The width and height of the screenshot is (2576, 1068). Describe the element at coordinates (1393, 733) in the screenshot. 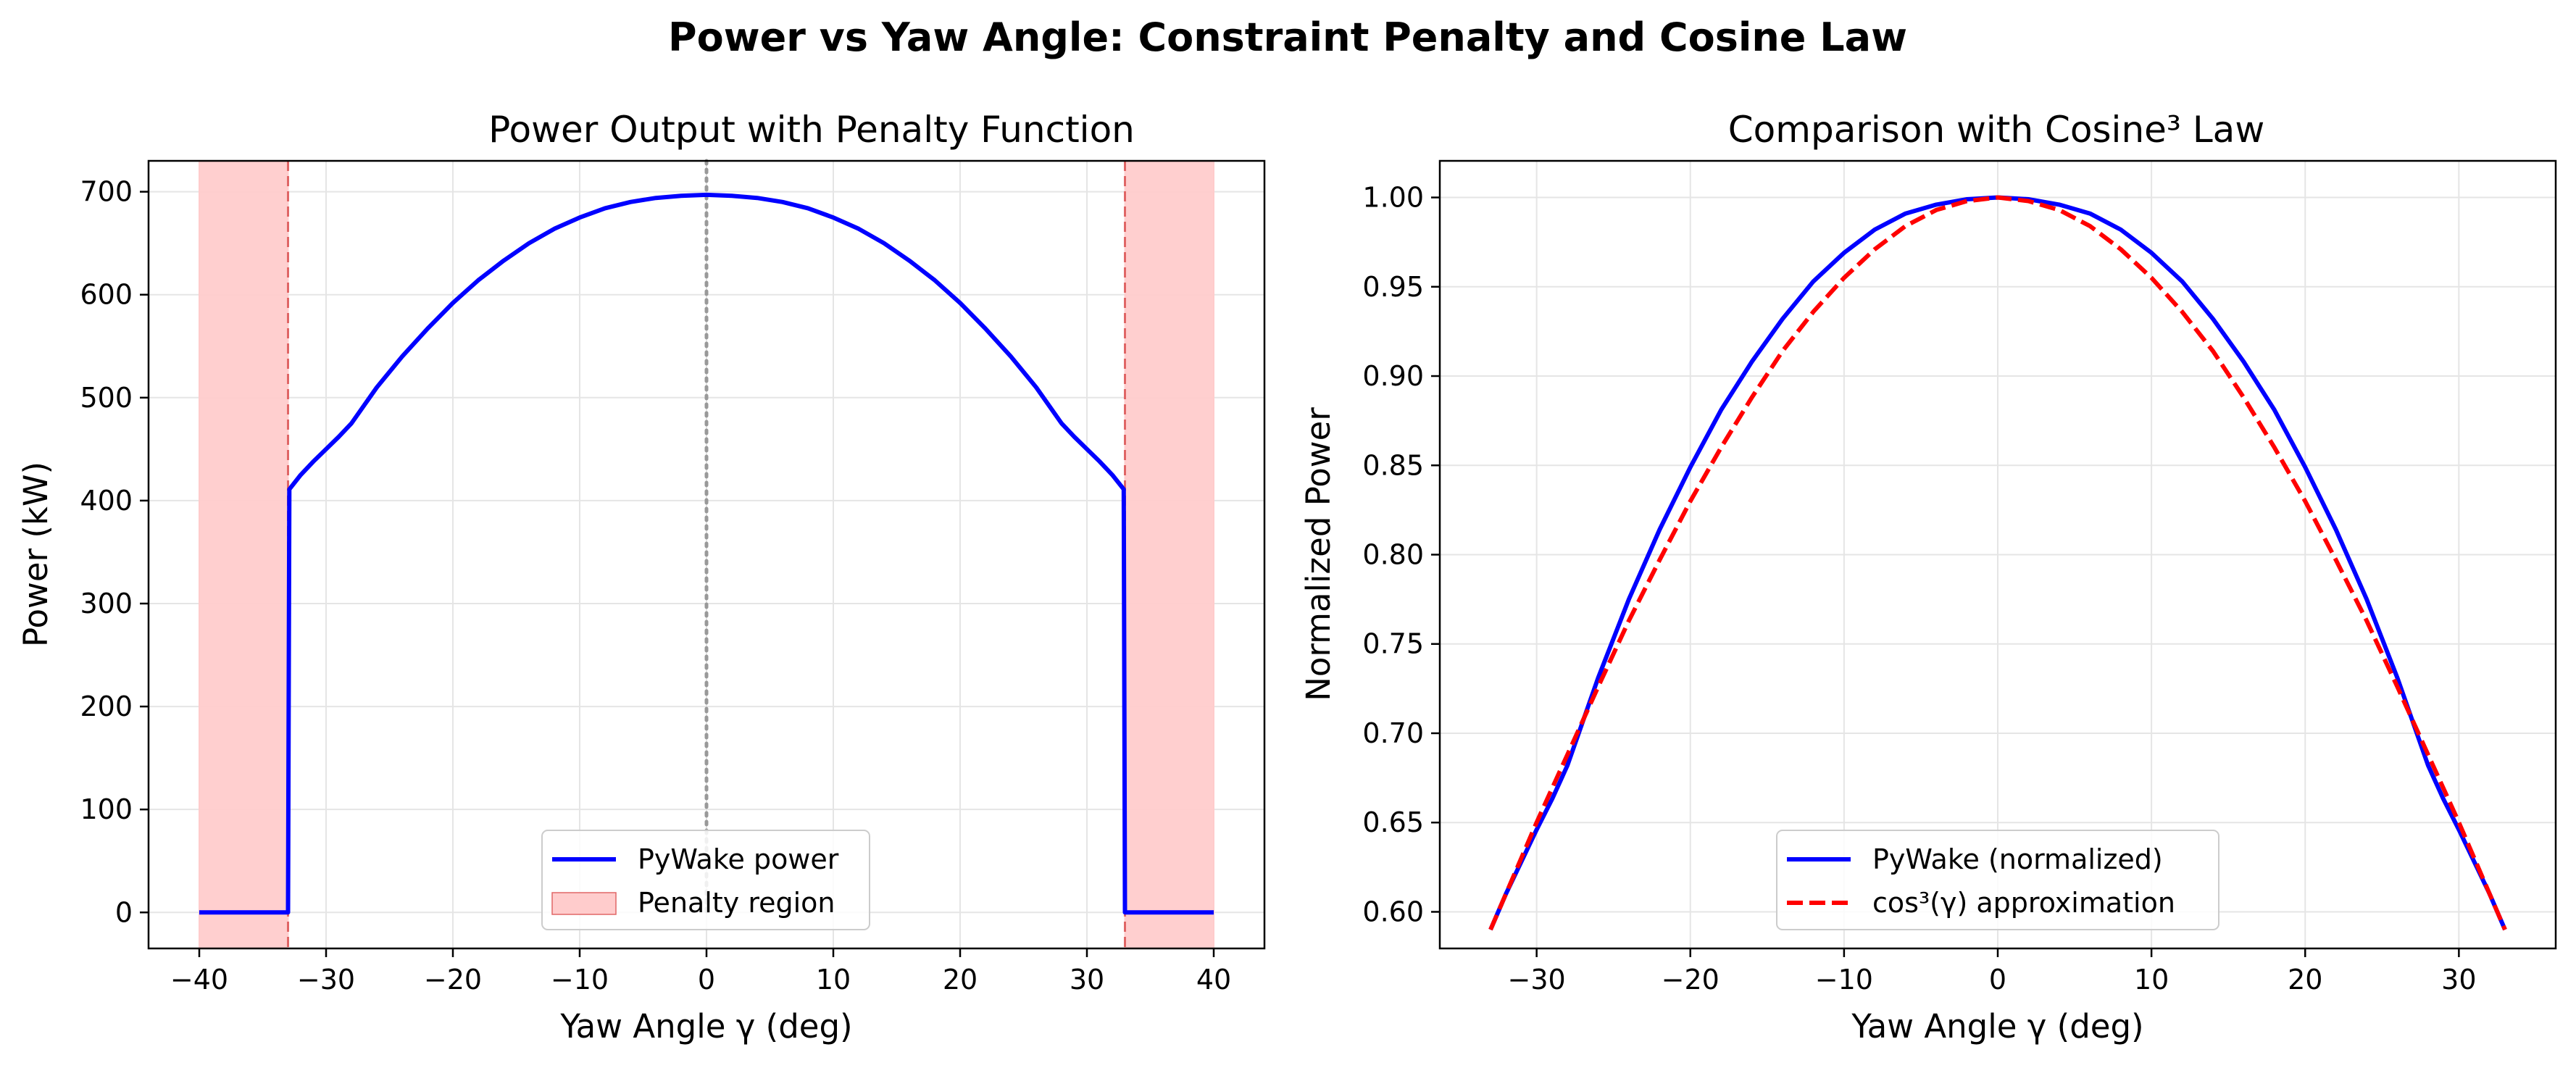

I see `right-ytick-label: 0.70` at that location.